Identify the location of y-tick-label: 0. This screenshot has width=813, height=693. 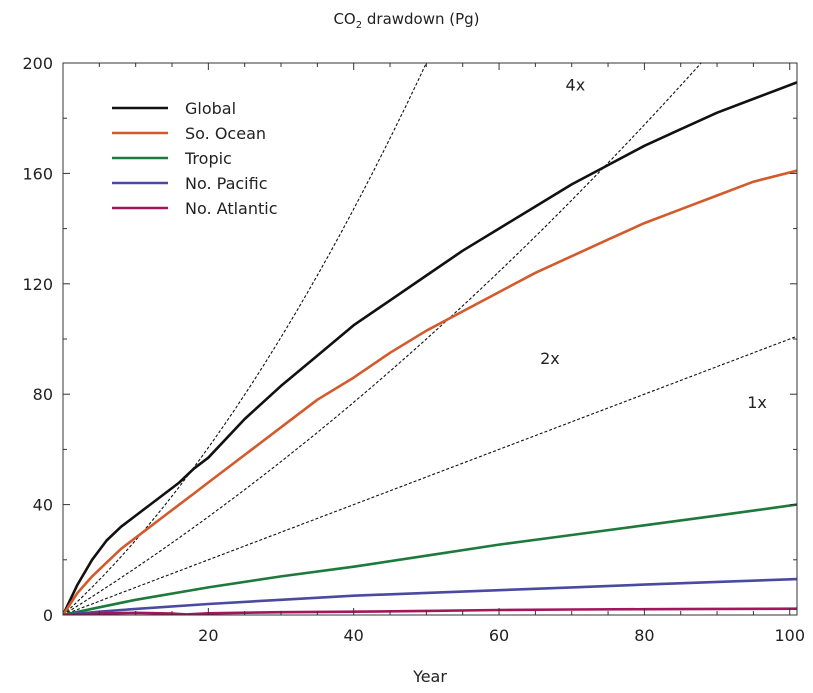
(48, 615).